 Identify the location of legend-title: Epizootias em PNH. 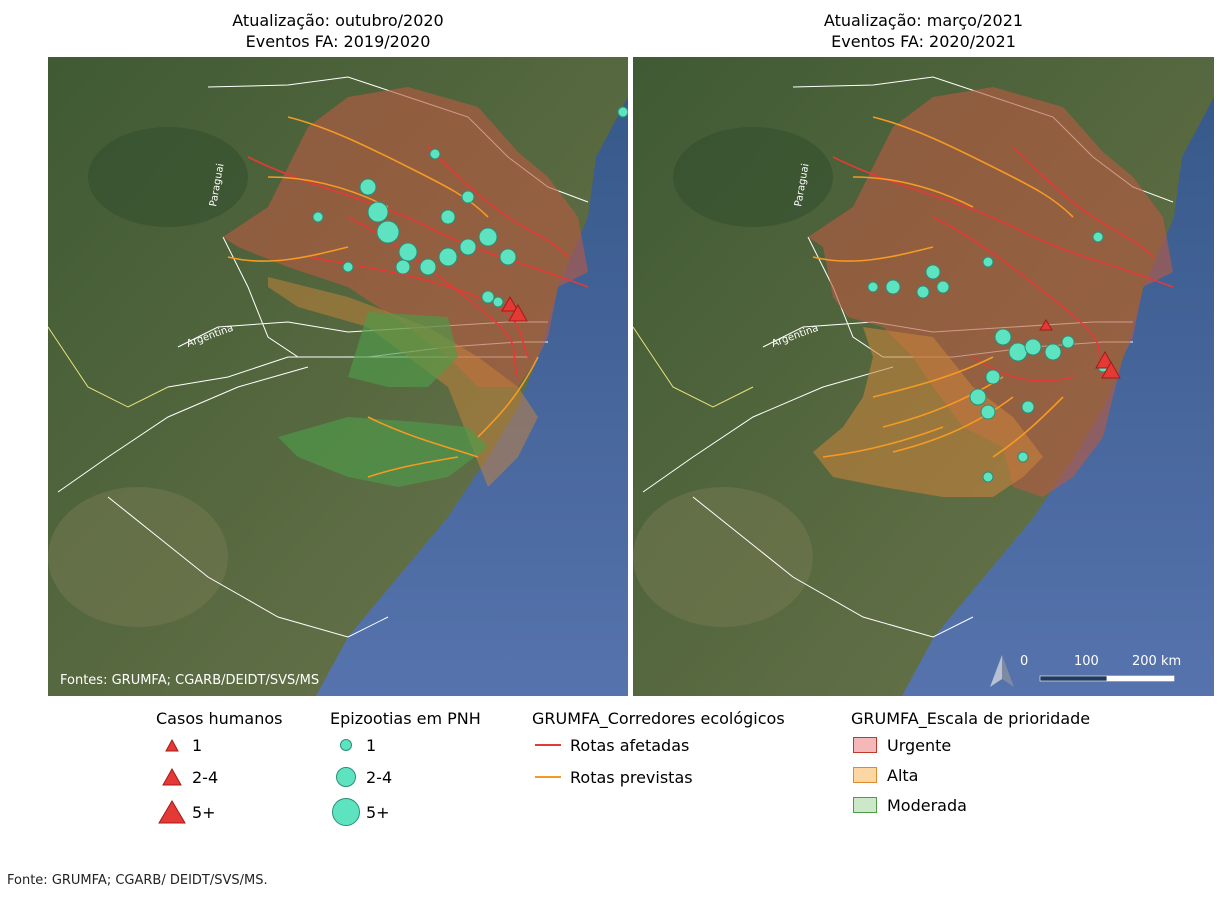
(405, 718).